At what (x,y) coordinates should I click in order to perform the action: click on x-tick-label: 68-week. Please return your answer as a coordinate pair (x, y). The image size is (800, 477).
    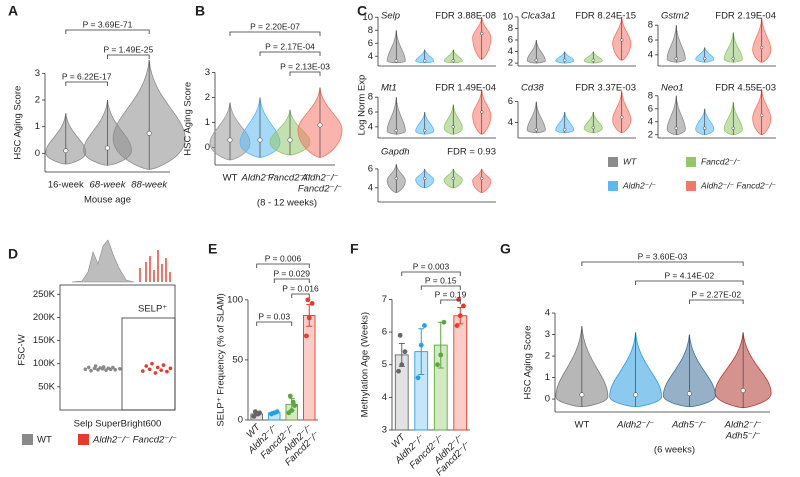
    Looking at the image, I should click on (108, 185).